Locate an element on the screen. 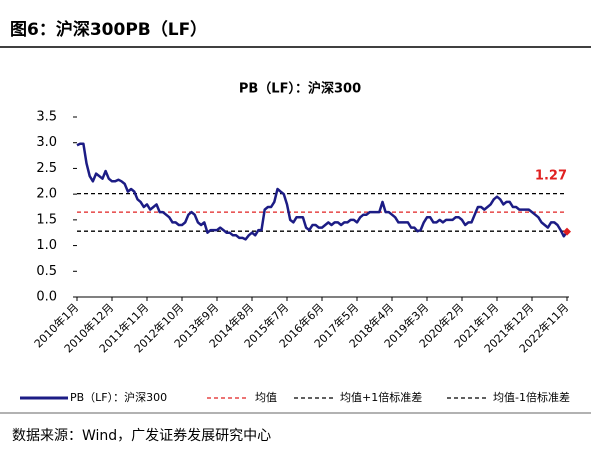 The image size is (591, 458). legend-label: 均值+1倍标准差 is located at coordinates (381, 397).